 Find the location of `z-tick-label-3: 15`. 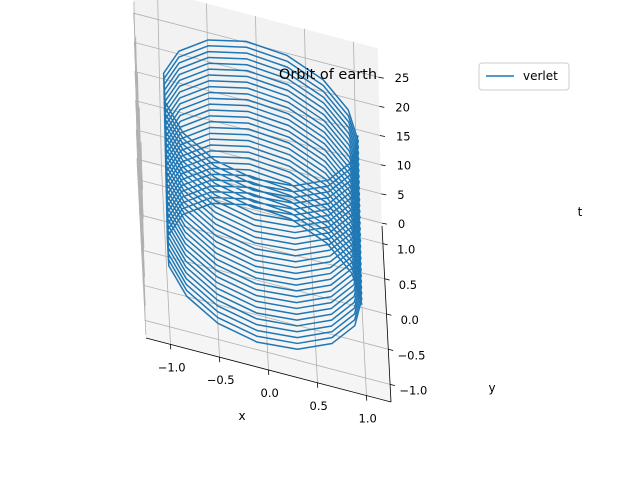

z-tick-label-3: 15 is located at coordinates (403, 137).